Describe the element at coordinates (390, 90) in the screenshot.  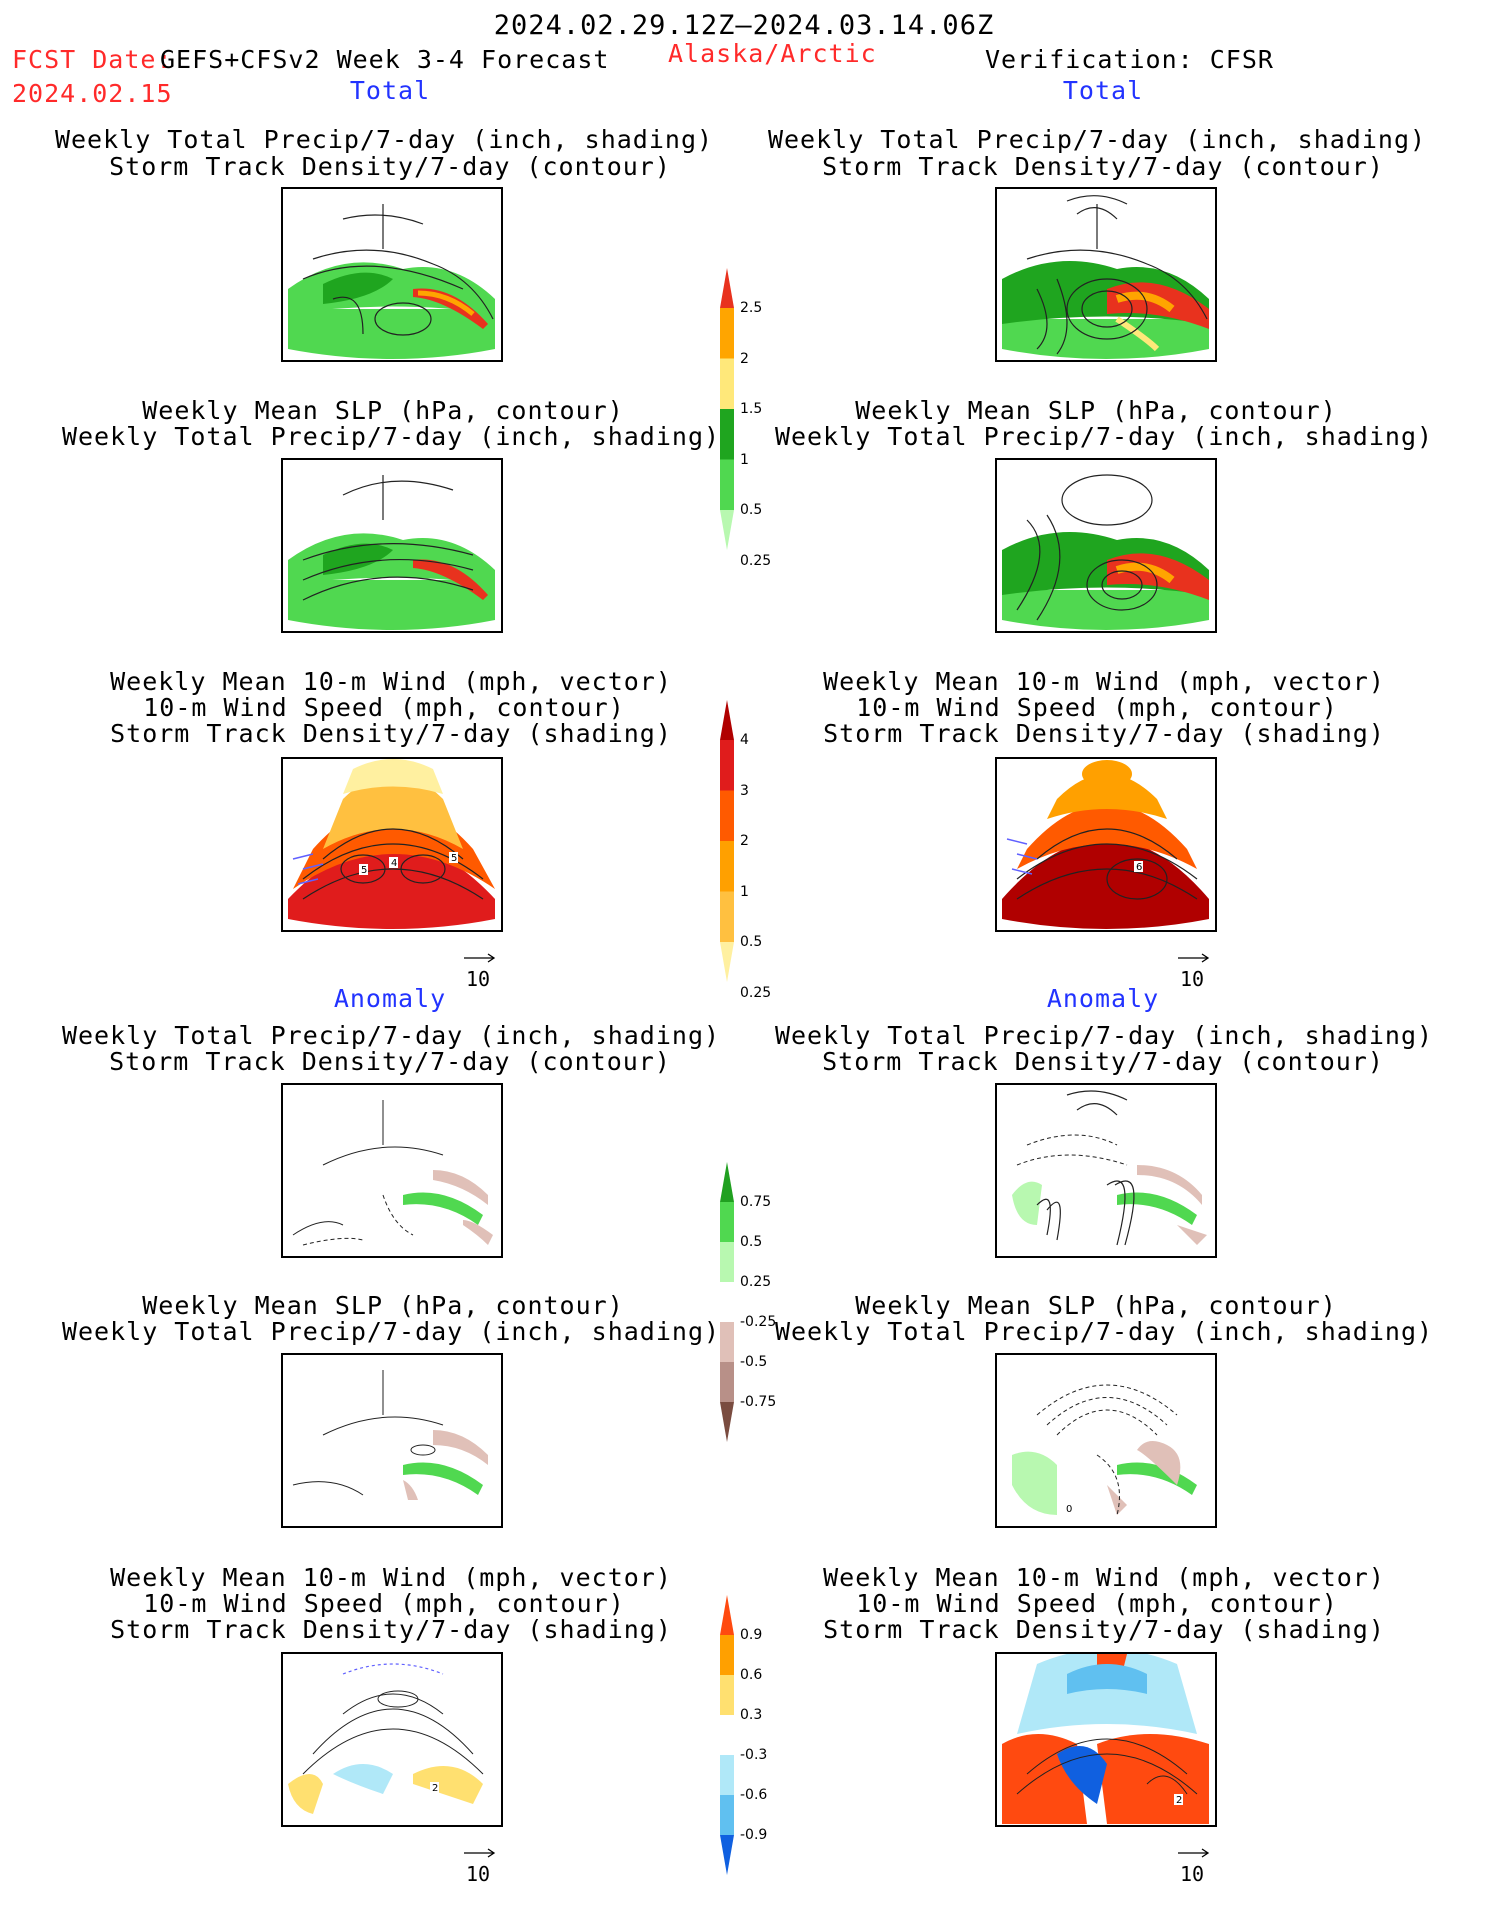
I see `section-total-left: Total` at that location.